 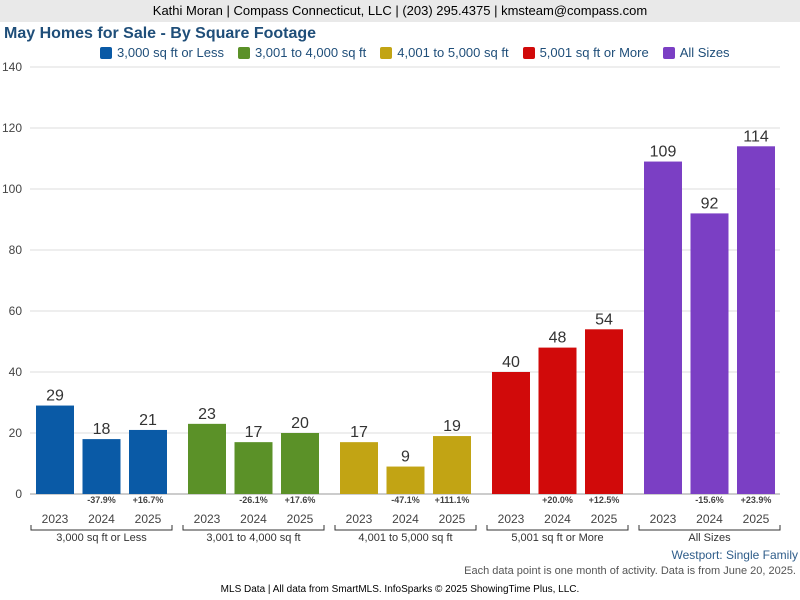 I want to click on y-tick-label: 20, so click(x=16, y=433).